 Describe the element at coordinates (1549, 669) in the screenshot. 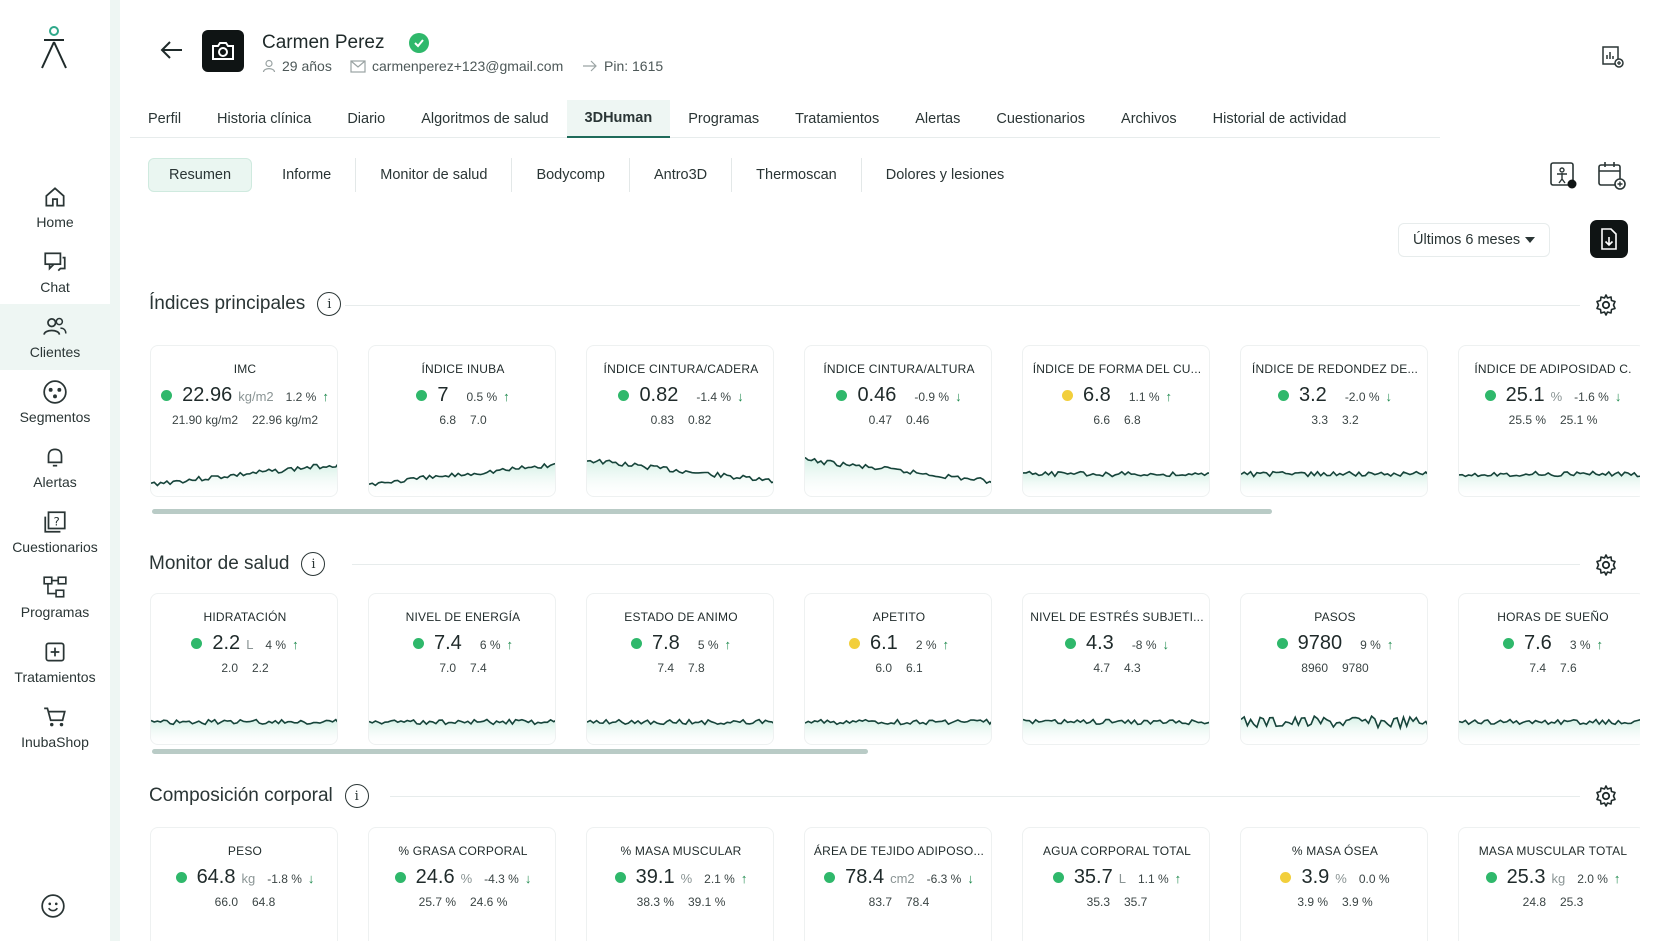

I see `metric-card: HORAS DE SUEÑO 7.6 3 % ↑ 7.4 7.6` at that location.